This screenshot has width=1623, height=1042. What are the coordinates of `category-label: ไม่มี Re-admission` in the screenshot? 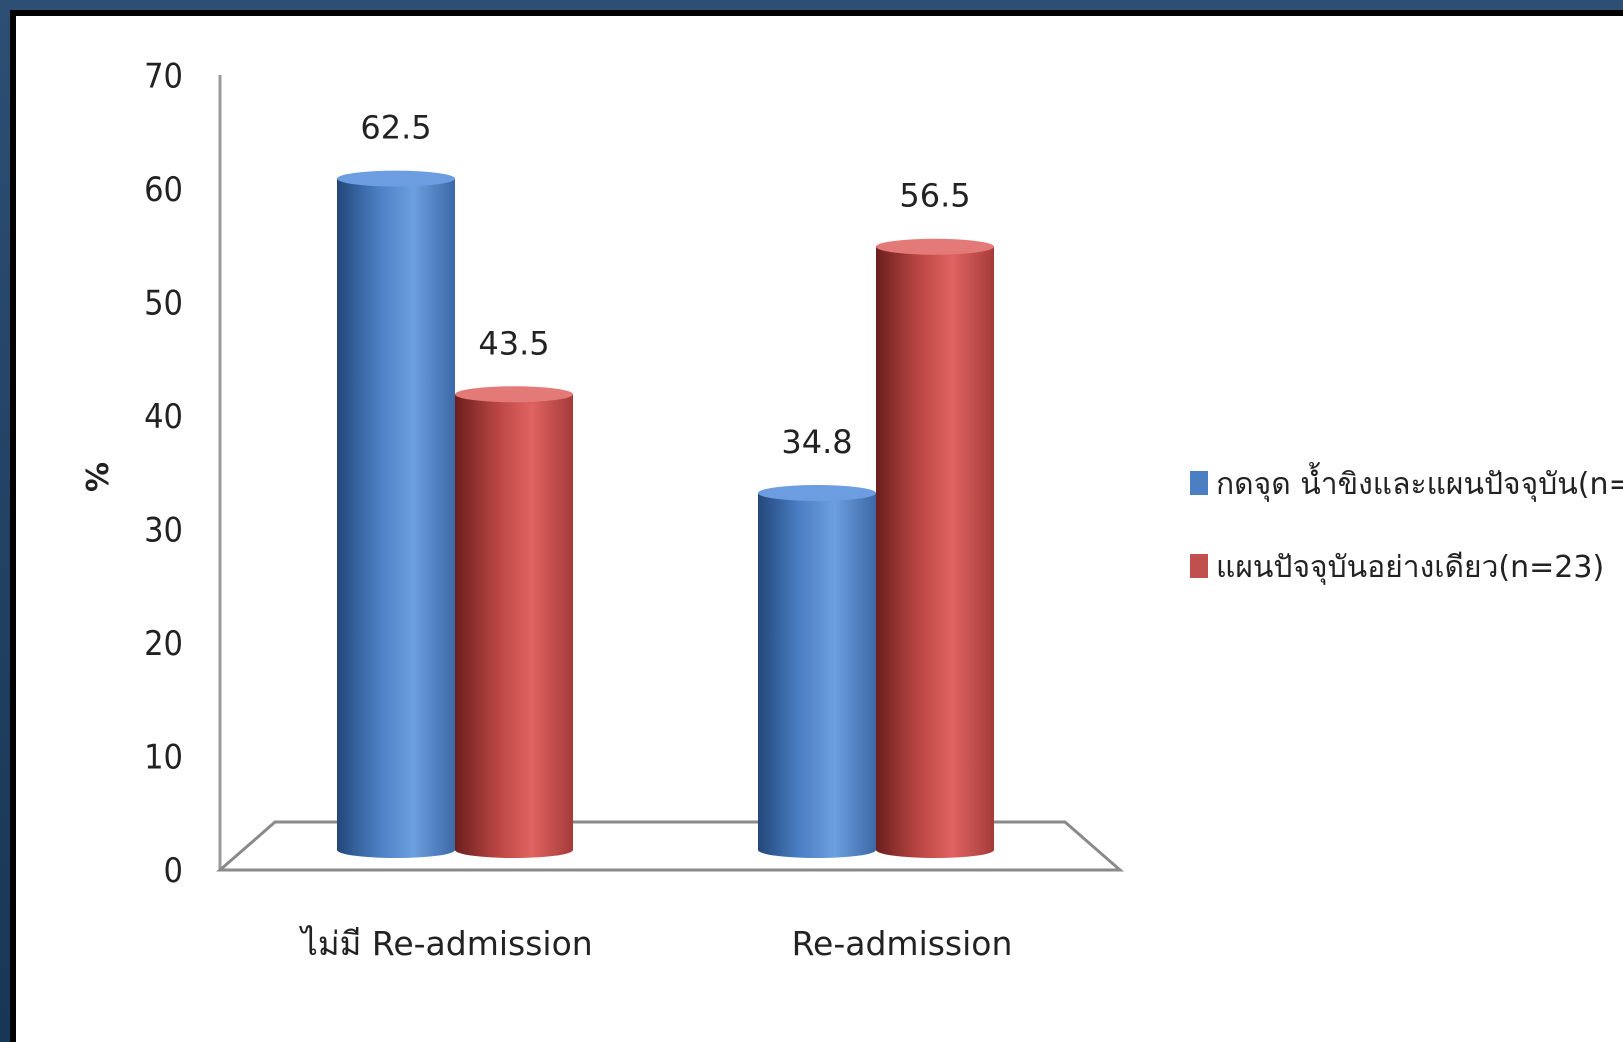 It's located at (445, 943).